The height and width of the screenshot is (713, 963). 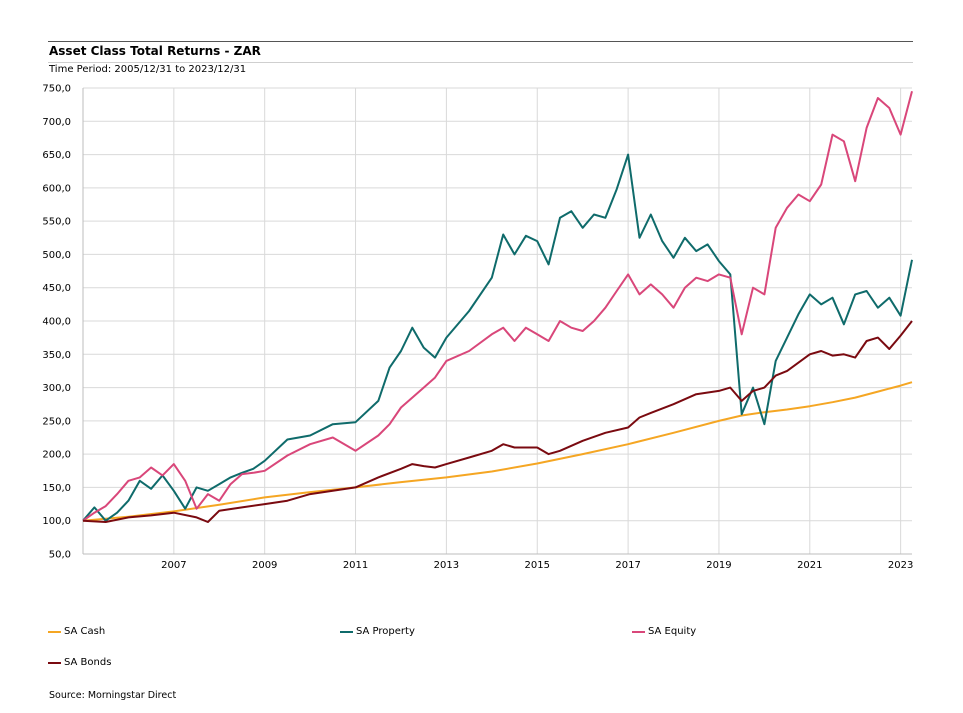 What do you see at coordinates (88, 662) in the screenshot?
I see `legend-label-sa-bonds: SA Bonds` at bounding box center [88, 662].